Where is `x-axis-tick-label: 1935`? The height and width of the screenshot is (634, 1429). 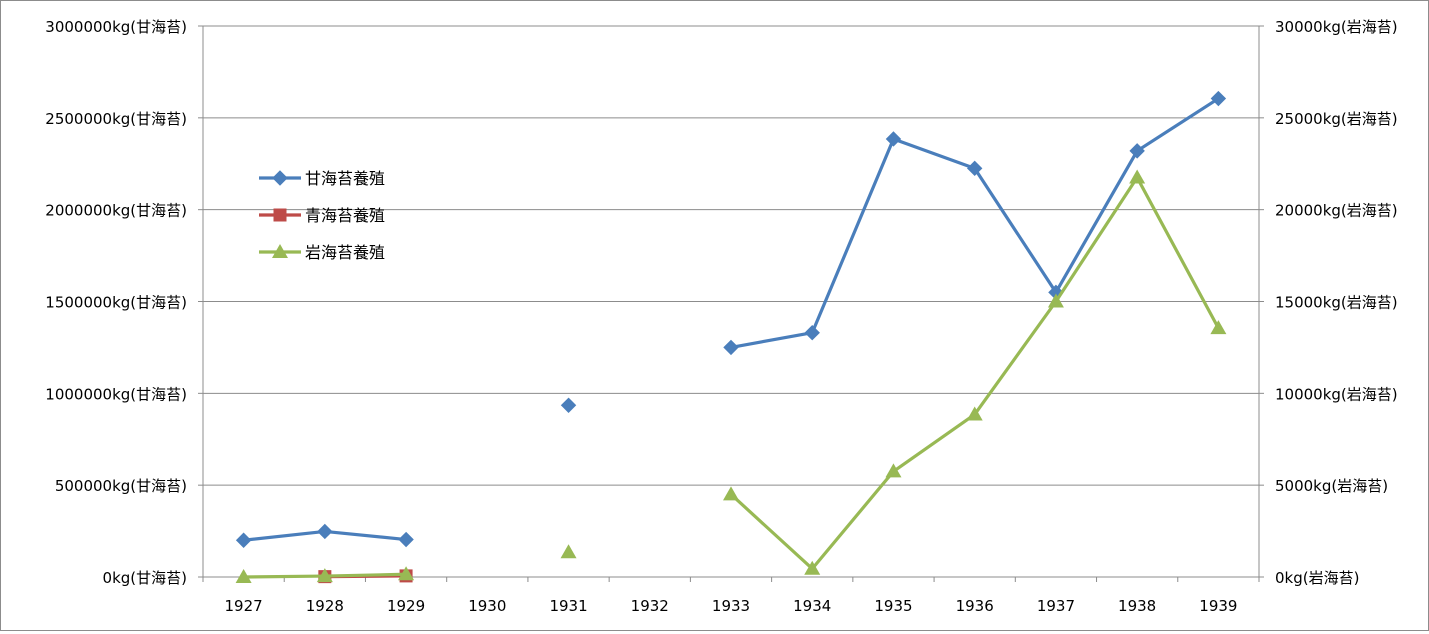 x-axis-tick-label: 1935 is located at coordinates (893, 606).